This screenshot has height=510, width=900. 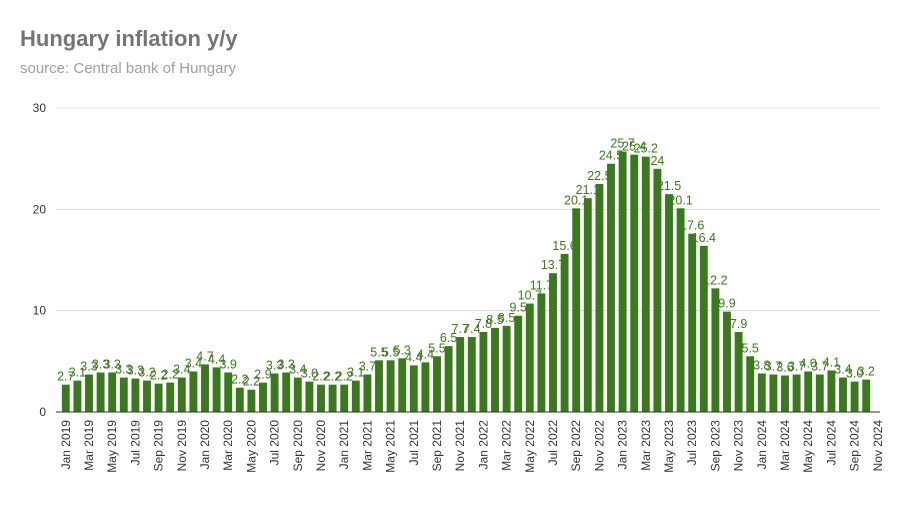 What do you see at coordinates (831, 362) in the screenshot?
I see `data-label: 4.1` at bounding box center [831, 362].